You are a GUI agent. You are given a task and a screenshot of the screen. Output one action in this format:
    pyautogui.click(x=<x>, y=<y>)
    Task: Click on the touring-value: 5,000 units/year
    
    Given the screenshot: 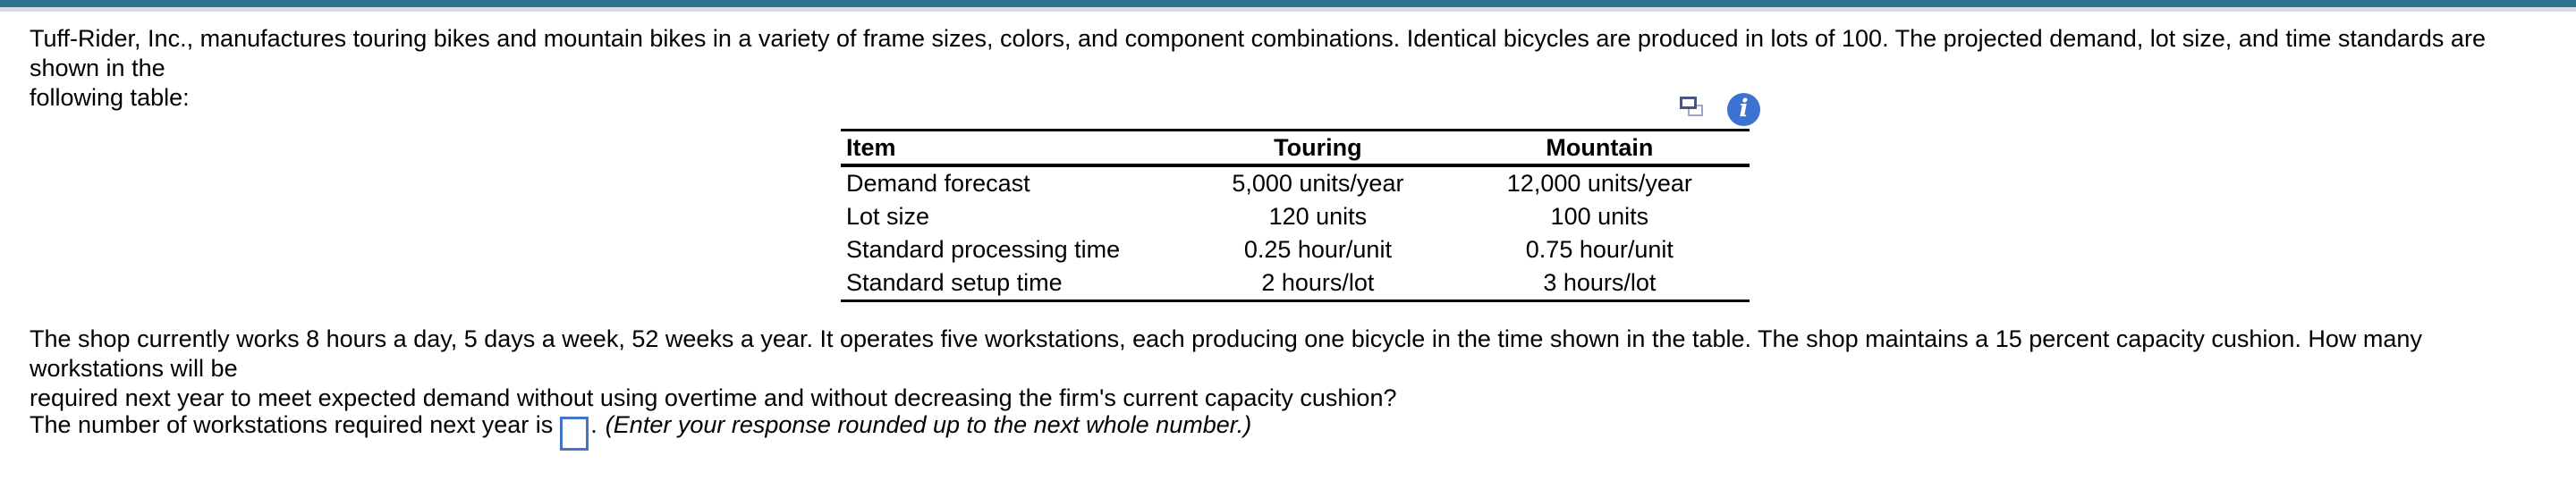 What is the action you would take?
    pyautogui.click(x=1318, y=183)
    